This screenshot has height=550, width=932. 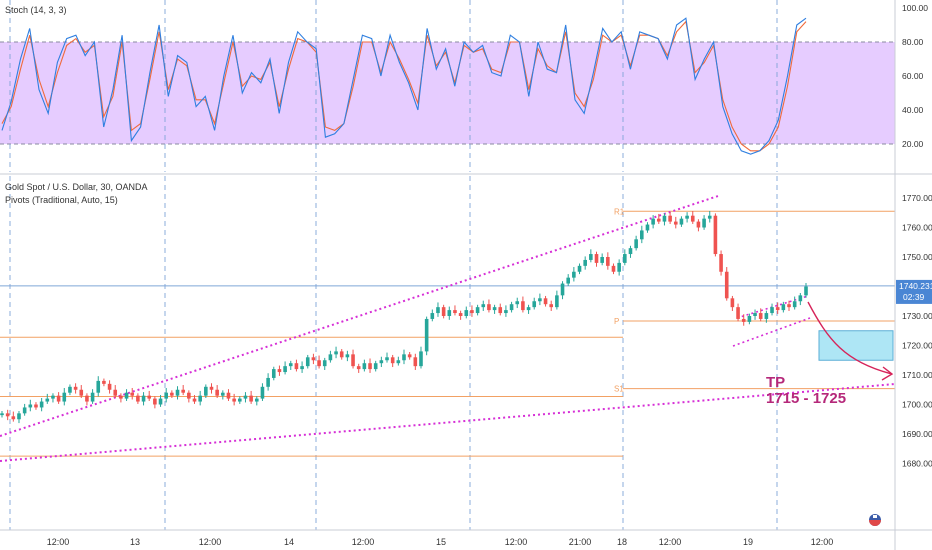 What do you see at coordinates (914, 291) in the screenshot?
I see `current-price-tag` at bounding box center [914, 291].